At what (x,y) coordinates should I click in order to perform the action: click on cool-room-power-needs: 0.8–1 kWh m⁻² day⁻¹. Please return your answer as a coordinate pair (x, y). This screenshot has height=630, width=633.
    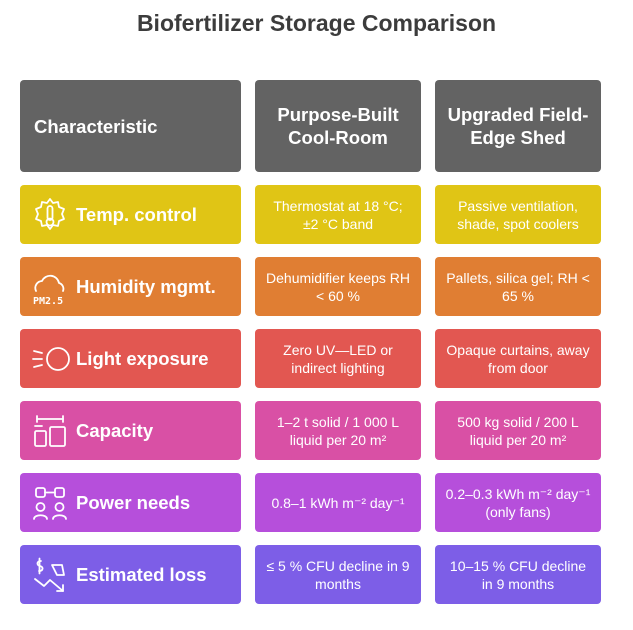
    Looking at the image, I should click on (338, 502).